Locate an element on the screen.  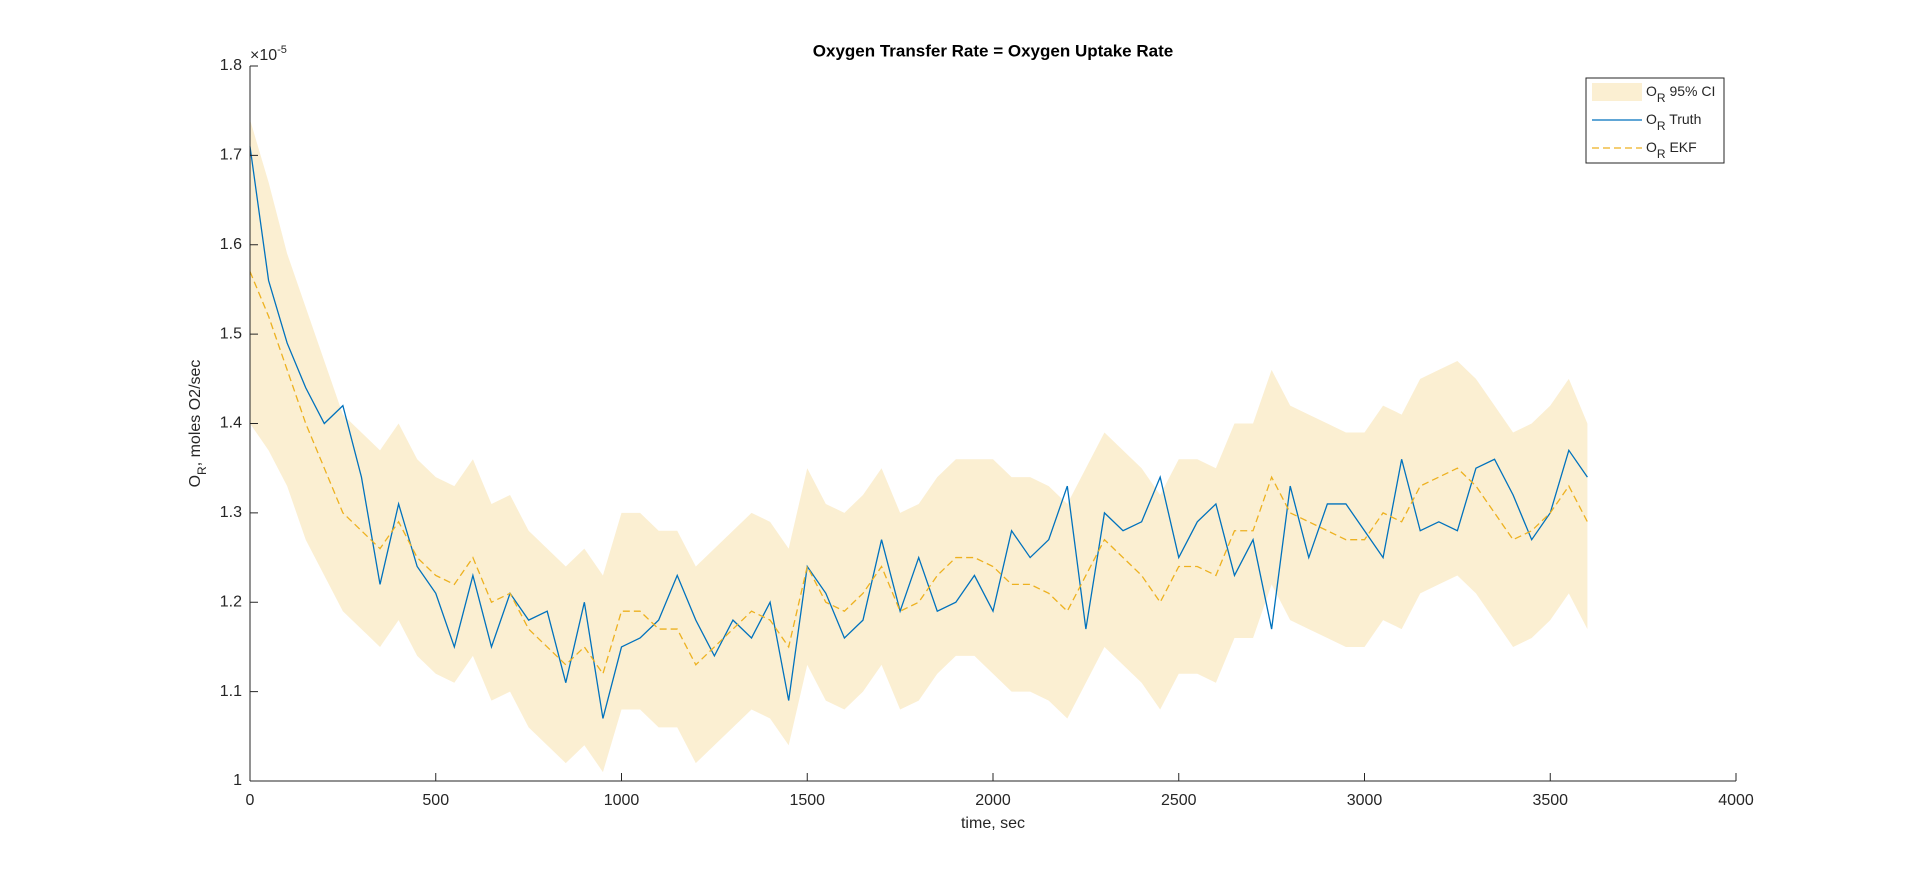
legend-label: OR EKF is located at coordinates (1671, 150).